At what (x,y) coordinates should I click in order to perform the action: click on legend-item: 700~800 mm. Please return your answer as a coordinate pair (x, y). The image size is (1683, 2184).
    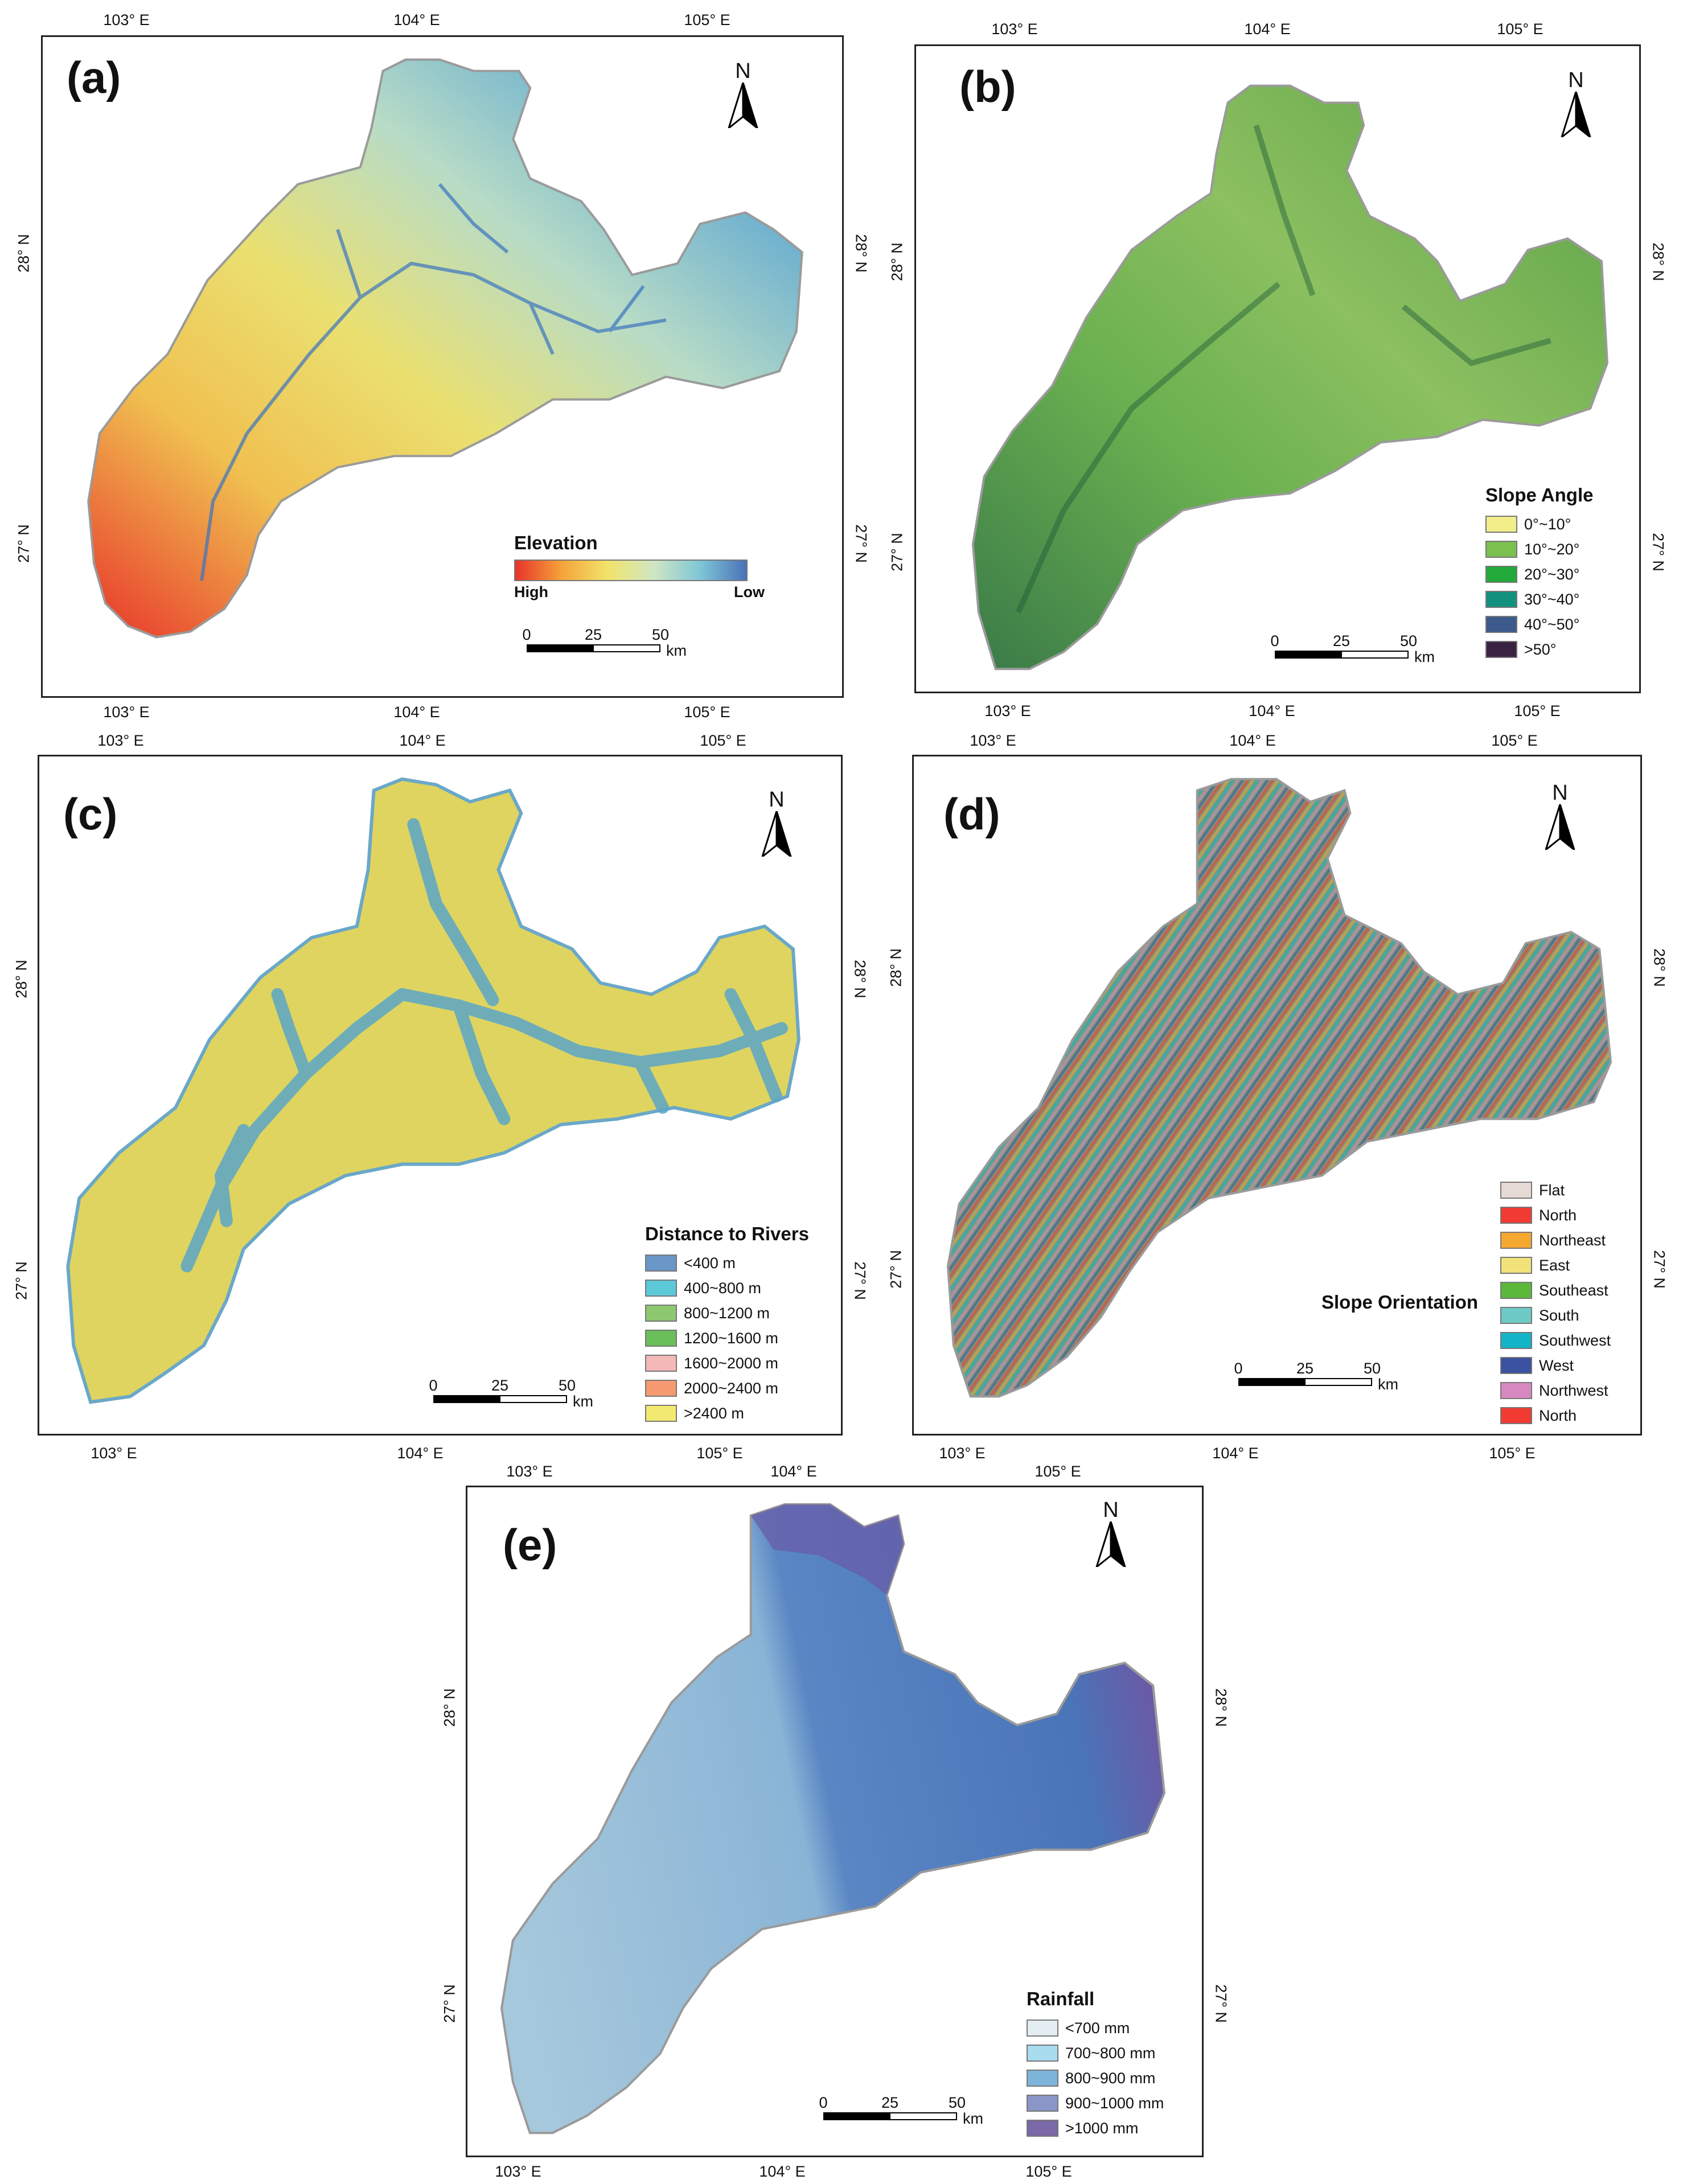
    Looking at the image, I should click on (1095, 2053).